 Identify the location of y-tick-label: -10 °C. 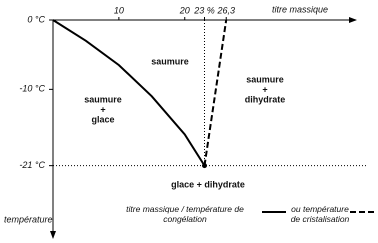
(32, 89).